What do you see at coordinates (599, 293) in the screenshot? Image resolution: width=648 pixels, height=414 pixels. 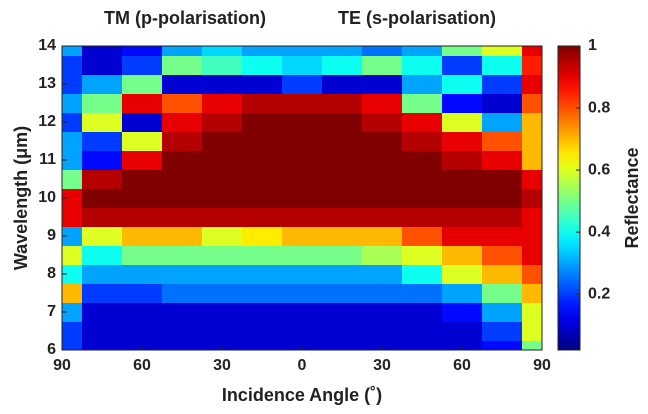 I see `colorbar-tick-label: 0.2` at bounding box center [599, 293].